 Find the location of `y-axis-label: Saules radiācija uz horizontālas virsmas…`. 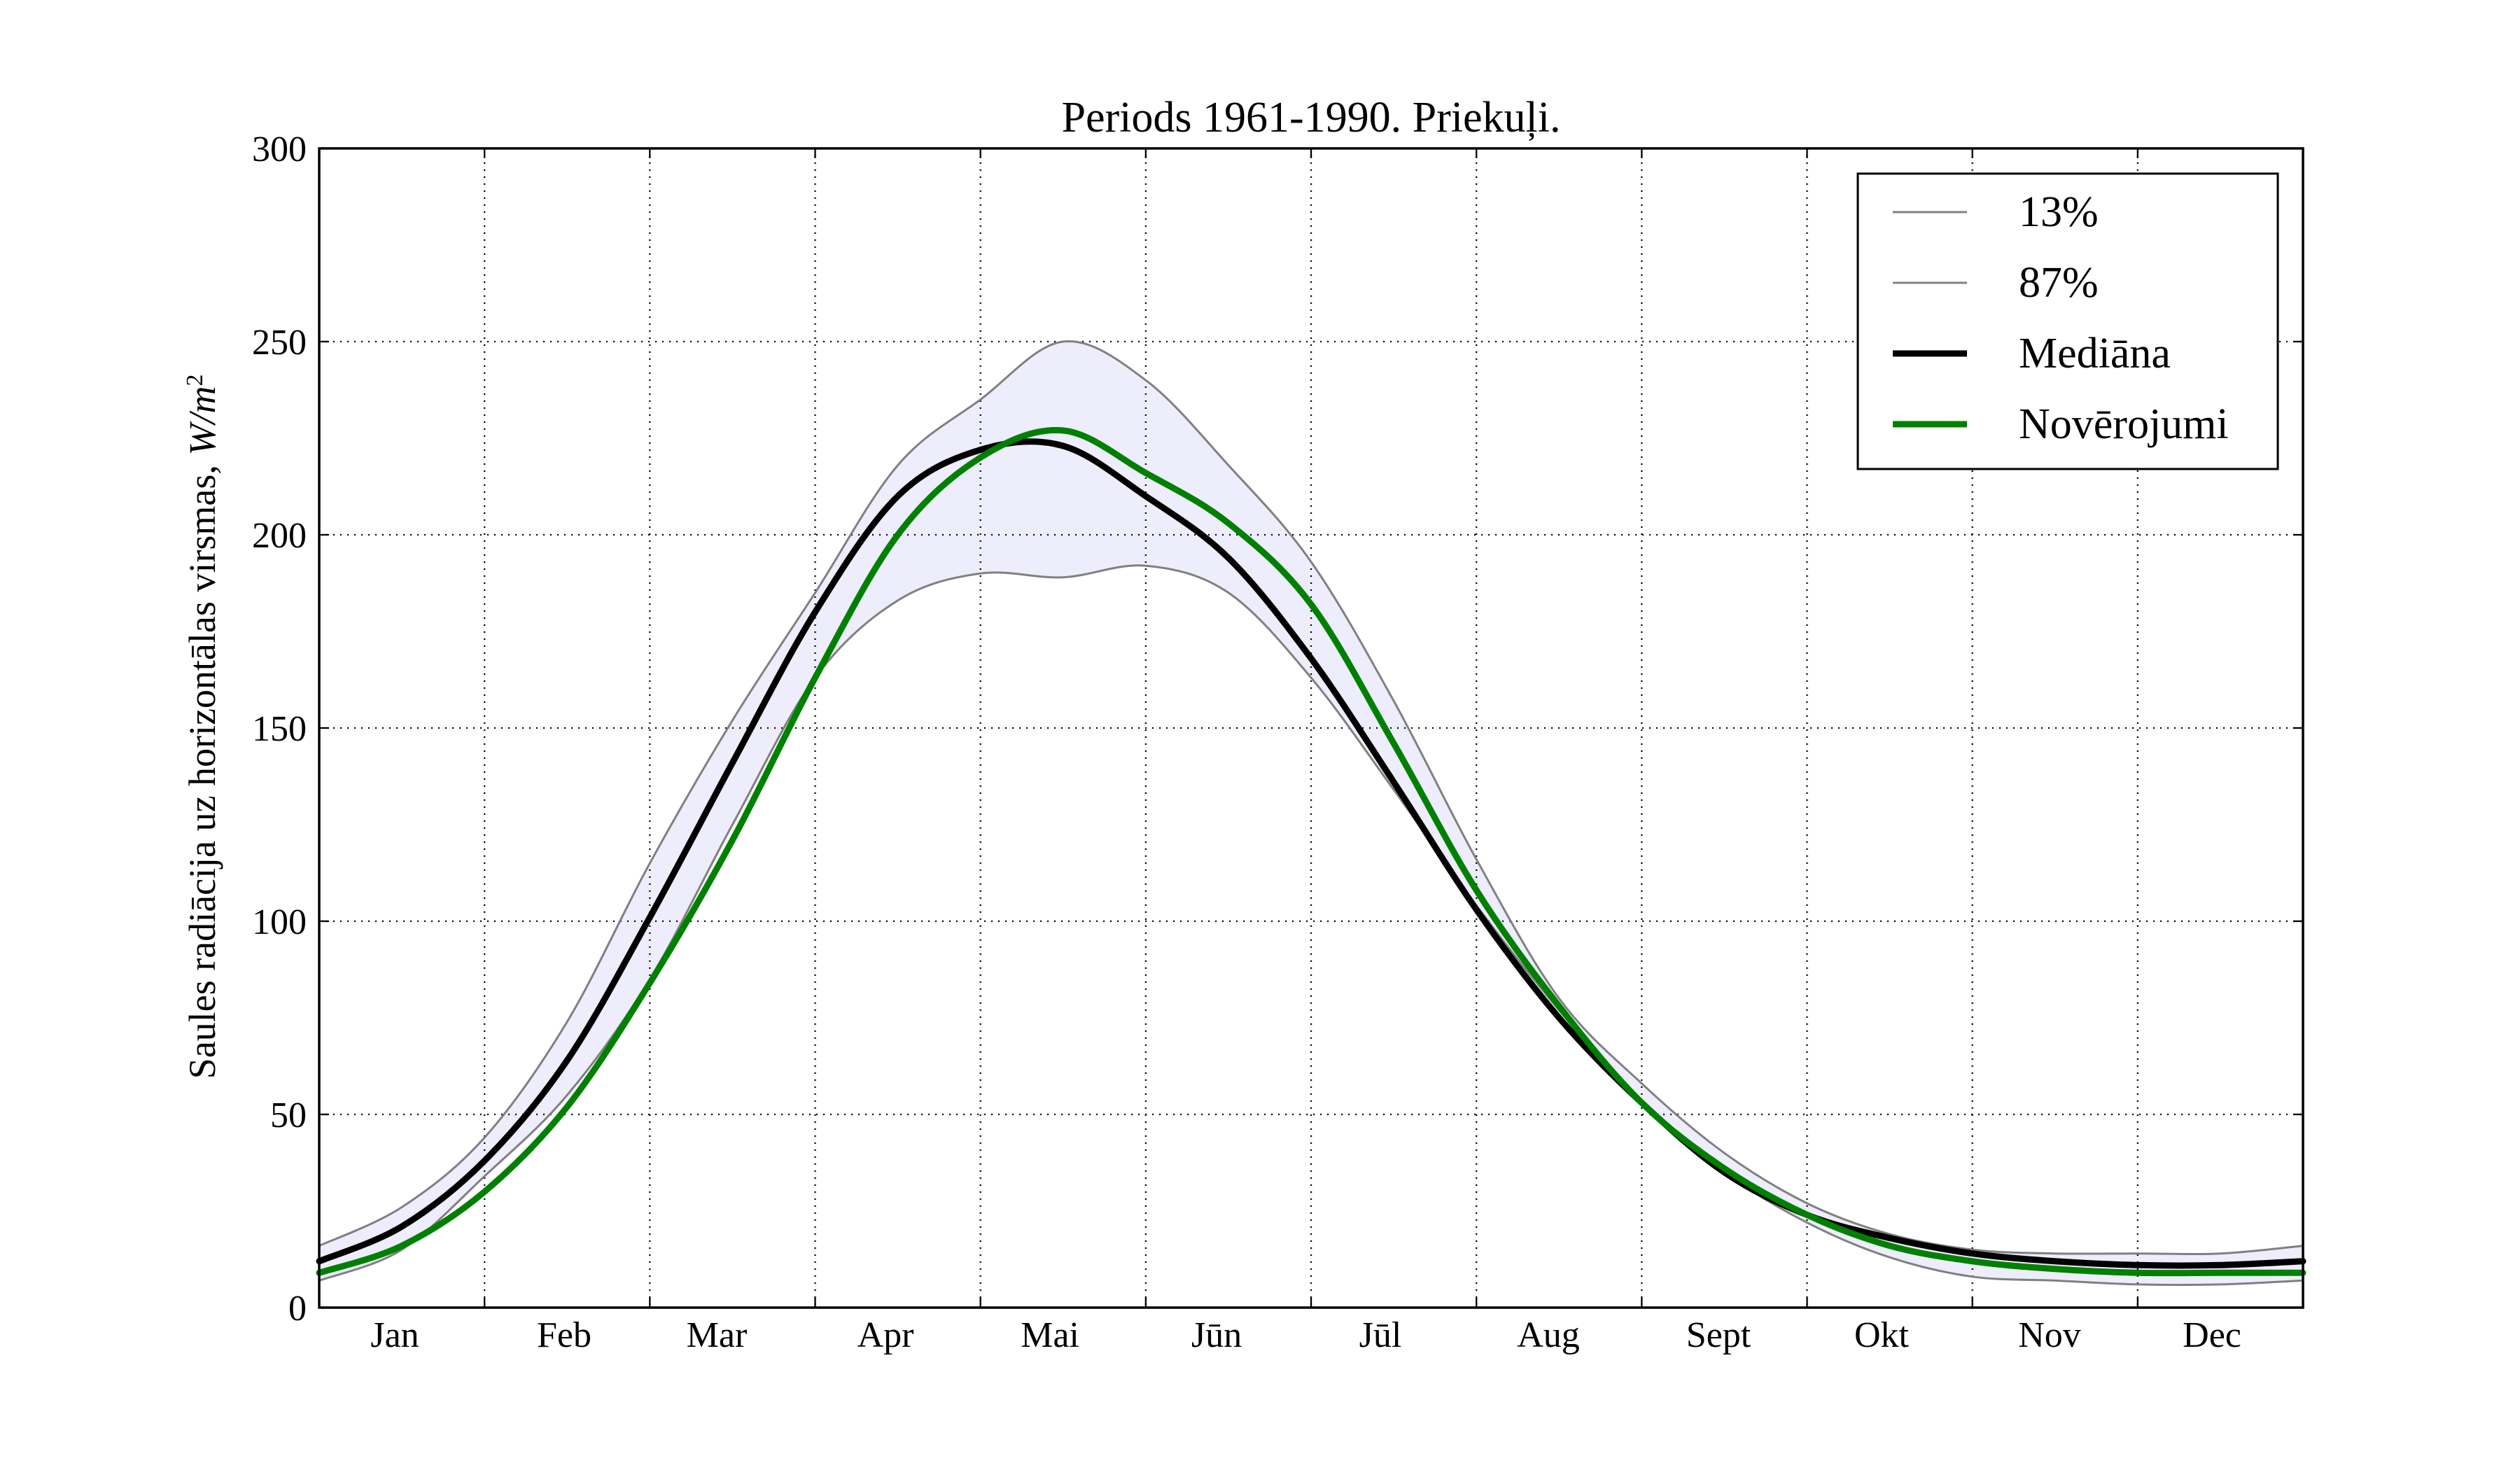

y-axis-label: Saules radiācija uz horizontālas virsmas… is located at coordinates (202, 726).